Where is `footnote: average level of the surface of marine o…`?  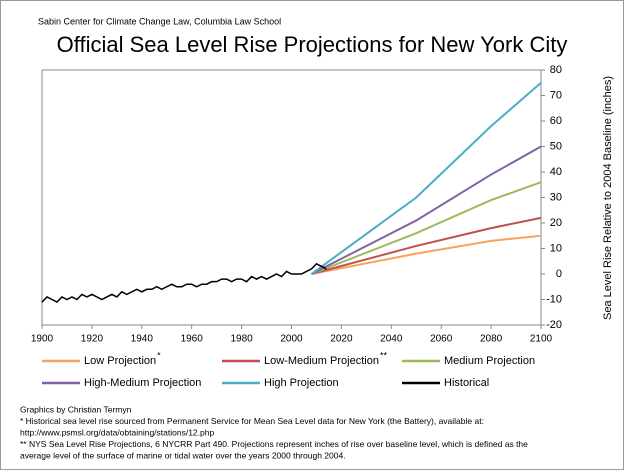
footnote: average level of the surface of marine o… is located at coordinates (183, 455).